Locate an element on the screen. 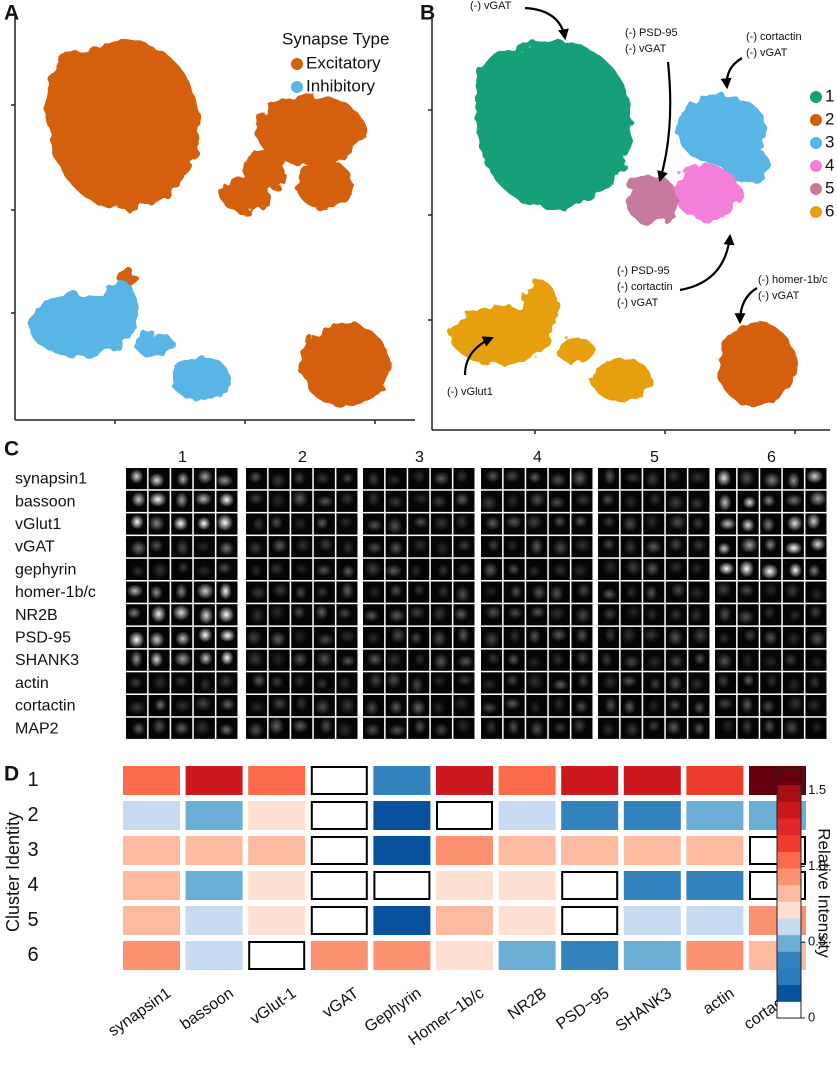  colorbar-swatch is located at coordinates (789, 860).